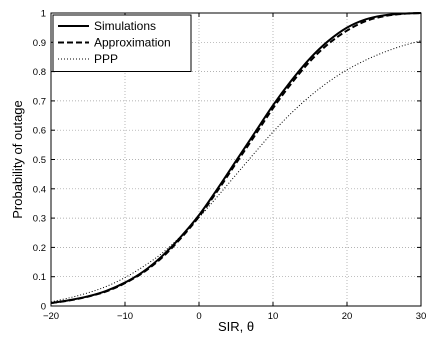 The width and height of the screenshot is (430, 337). I want to click on y-tick-label: 0.5, so click(39, 160).